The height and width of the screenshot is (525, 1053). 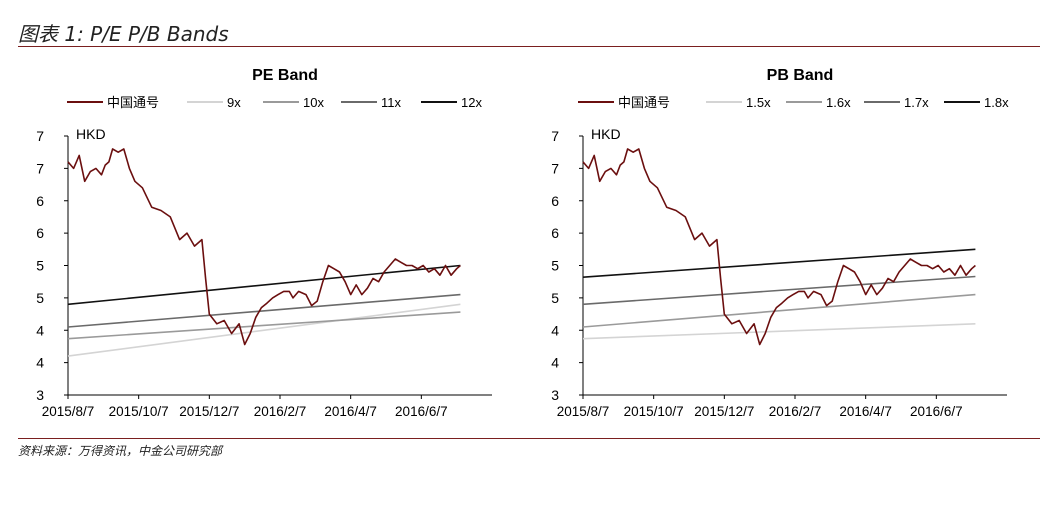 I want to click on legend-label-1: 1.5x, so click(x=758, y=102).